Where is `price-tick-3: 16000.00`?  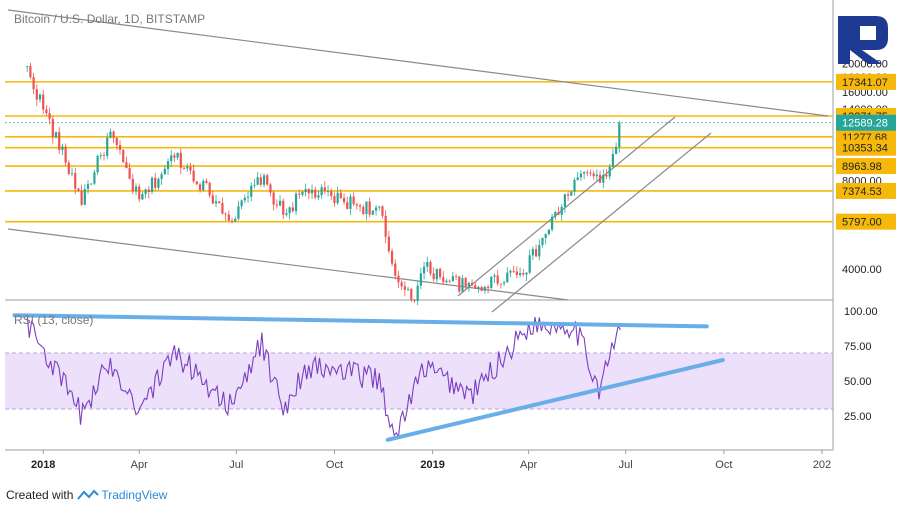 price-tick-3: 16000.00 is located at coordinates (865, 93).